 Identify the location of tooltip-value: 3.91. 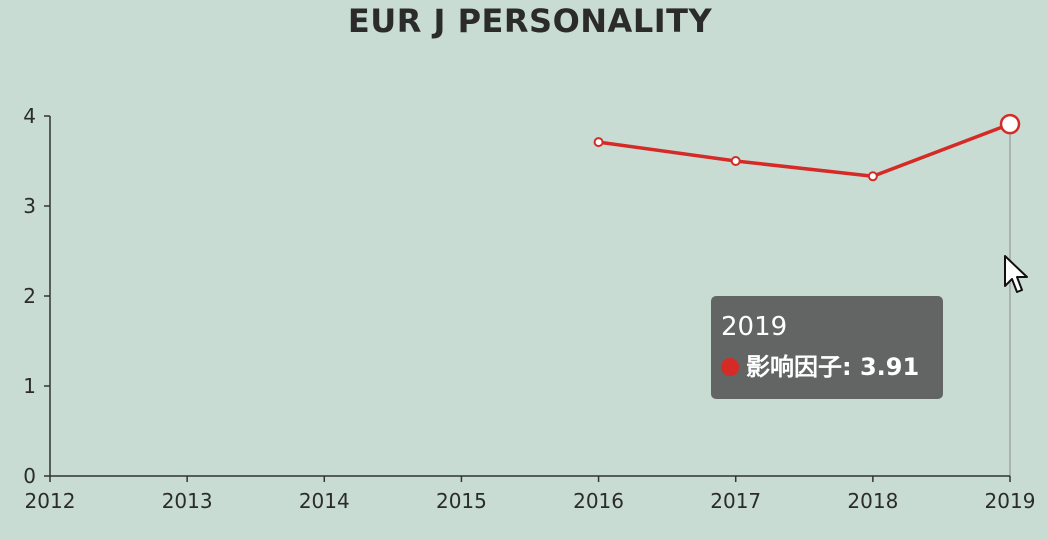
(889, 367).